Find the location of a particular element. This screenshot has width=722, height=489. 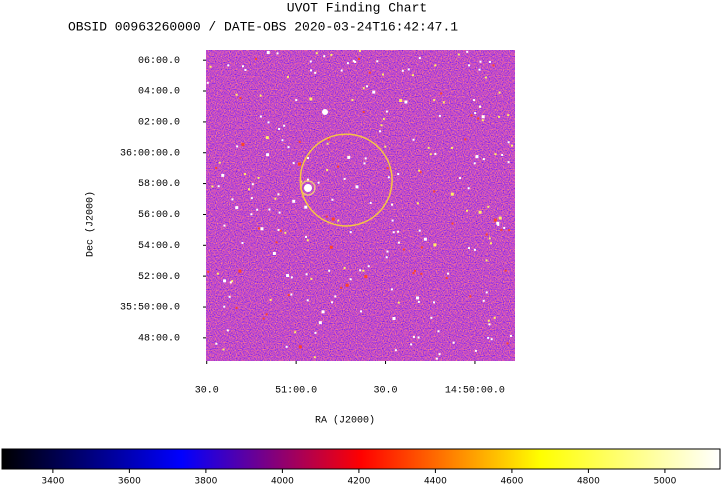

colorbar is located at coordinates (361, 459).